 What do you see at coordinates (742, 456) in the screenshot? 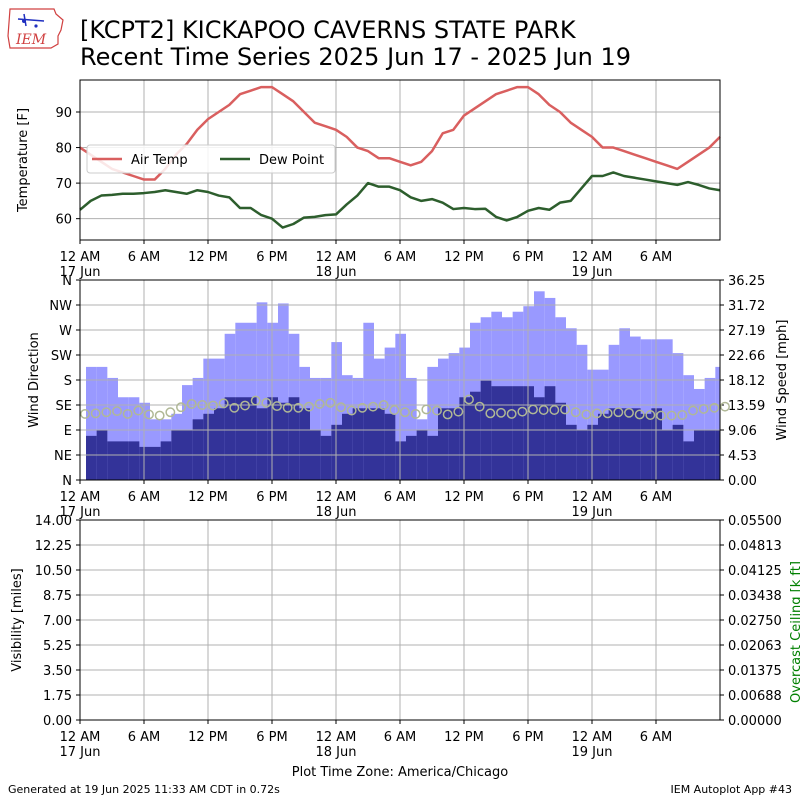
I see `wind-speed-tick-label: 4.53` at bounding box center [742, 456].